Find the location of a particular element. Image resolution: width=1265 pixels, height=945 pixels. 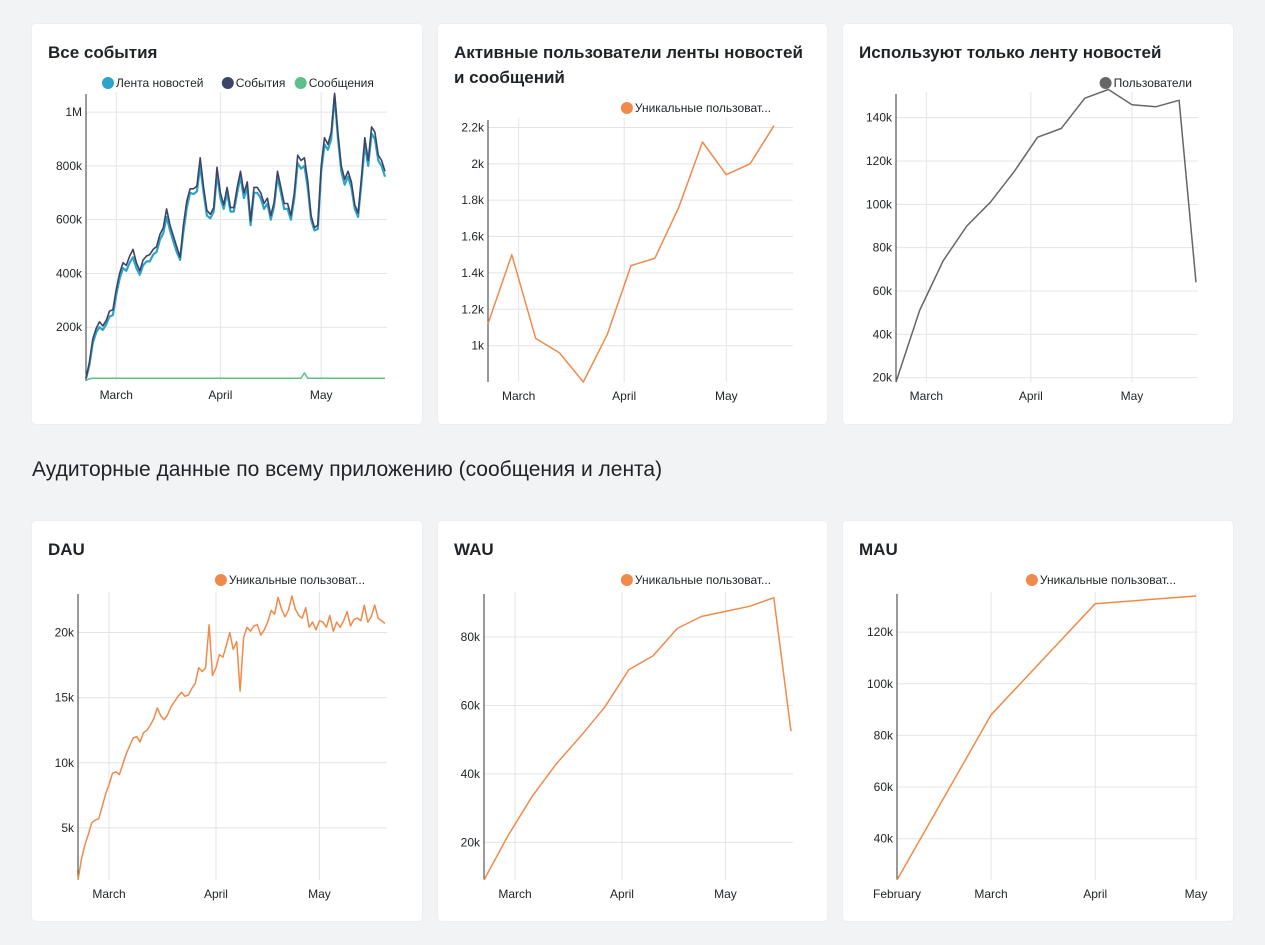

chart-title: Используют только ленту новостей is located at coordinates (1010, 52).